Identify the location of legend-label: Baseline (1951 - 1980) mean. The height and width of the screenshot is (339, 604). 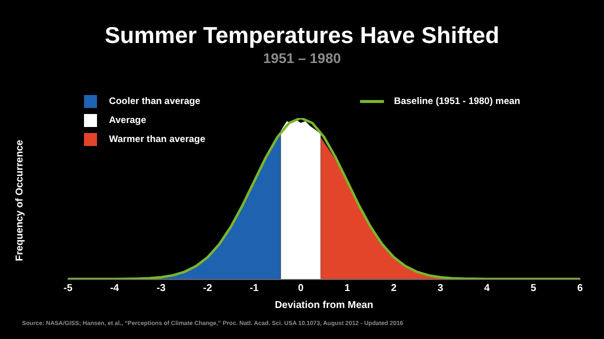
(457, 101).